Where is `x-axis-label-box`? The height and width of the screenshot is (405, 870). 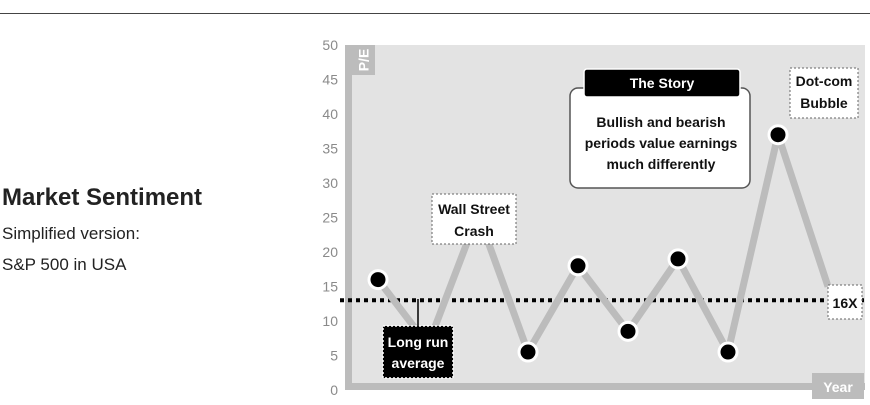 x-axis-label-box is located at coordinates (838, 386).